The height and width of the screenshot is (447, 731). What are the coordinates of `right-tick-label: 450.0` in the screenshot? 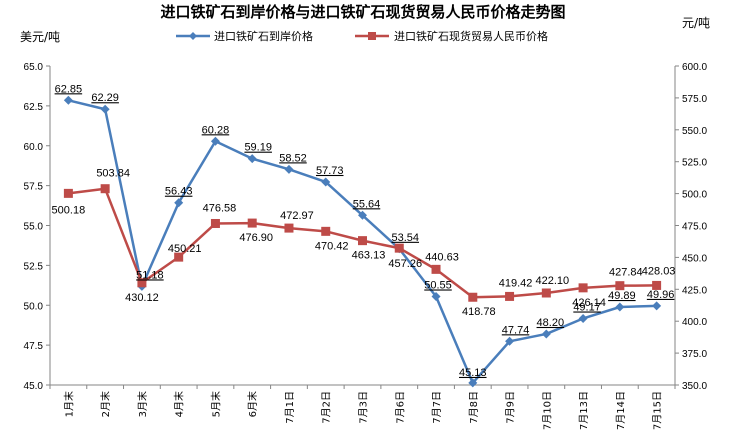 It's located at (694, 258).